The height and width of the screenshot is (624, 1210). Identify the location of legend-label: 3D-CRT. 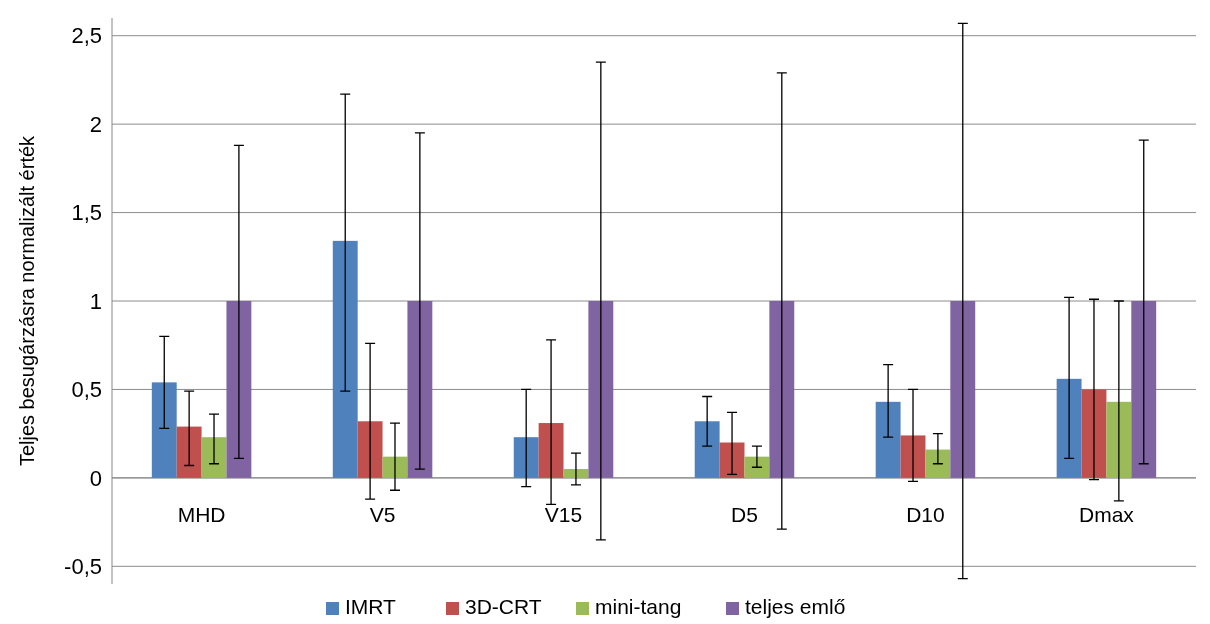
(503, 606).